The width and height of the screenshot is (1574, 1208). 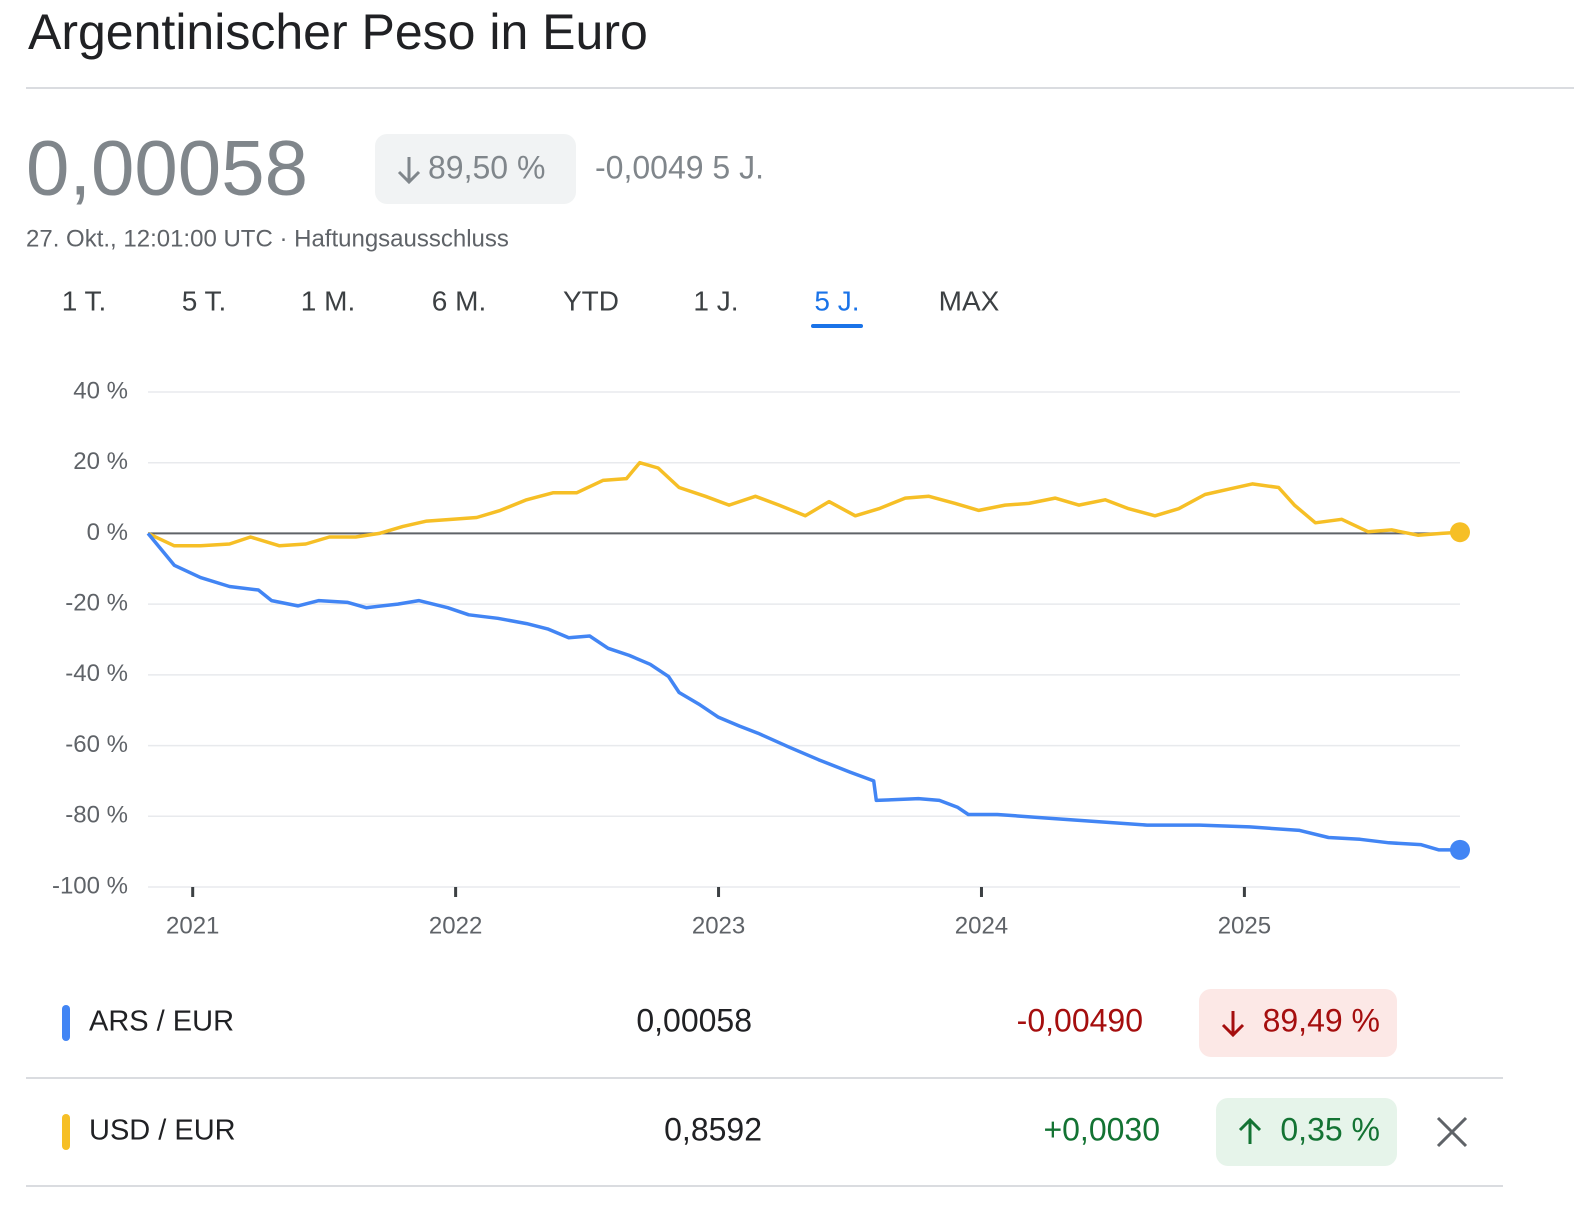 I want to click on row-price: 0,00058, so click(x=694, y=1020).